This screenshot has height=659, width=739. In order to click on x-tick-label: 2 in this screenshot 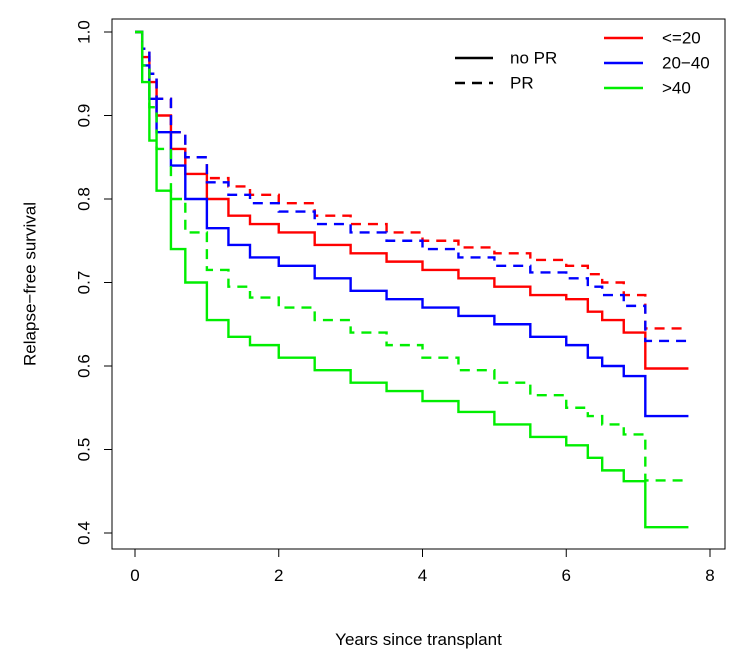, I will do `click(278, 575)`.